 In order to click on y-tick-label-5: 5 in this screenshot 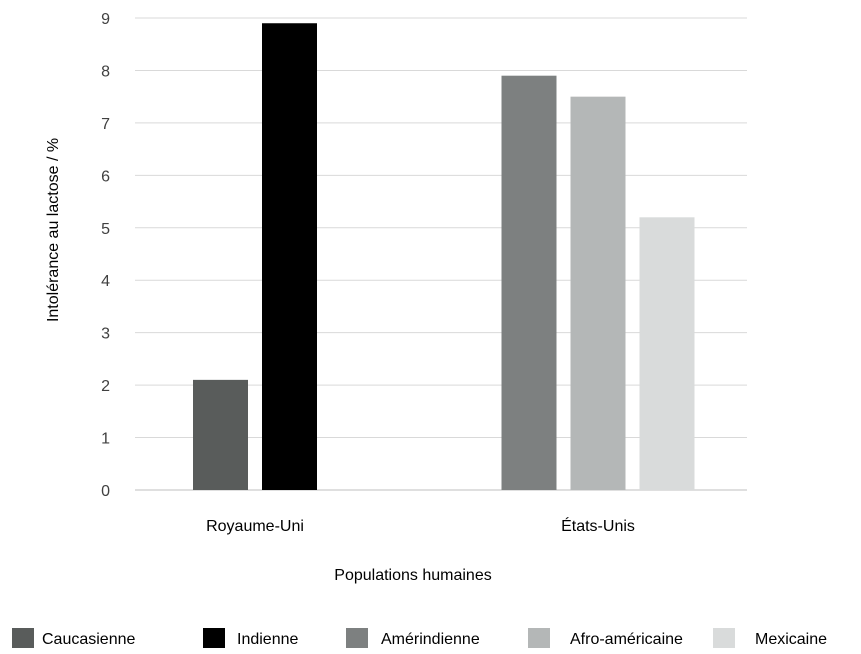, I will do `click(105, 229)`.